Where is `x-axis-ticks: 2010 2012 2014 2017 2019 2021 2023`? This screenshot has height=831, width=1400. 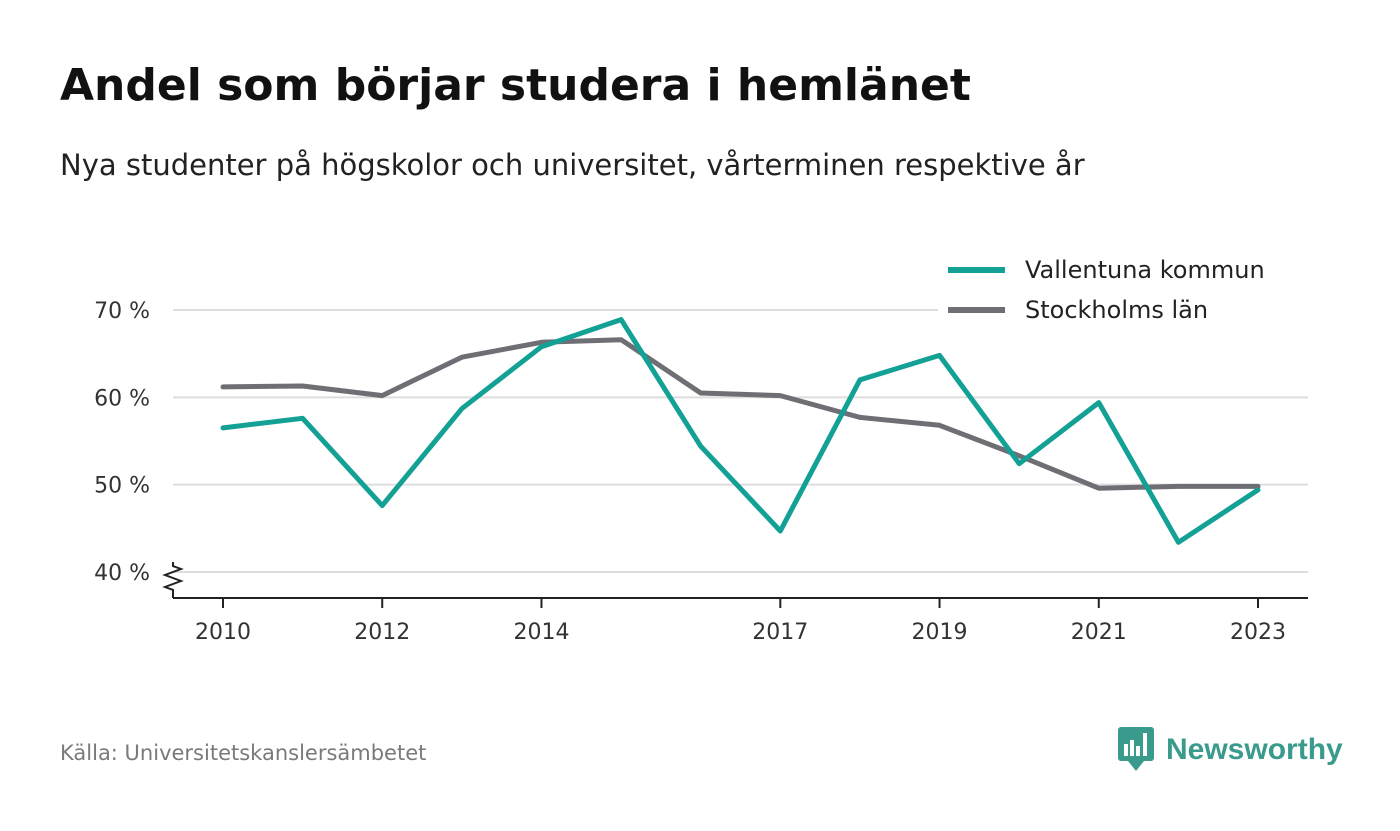
x-axis-ticks: 2010 2012 2014 2017 2019 2021 2023 is located at coordinates (740, 621).